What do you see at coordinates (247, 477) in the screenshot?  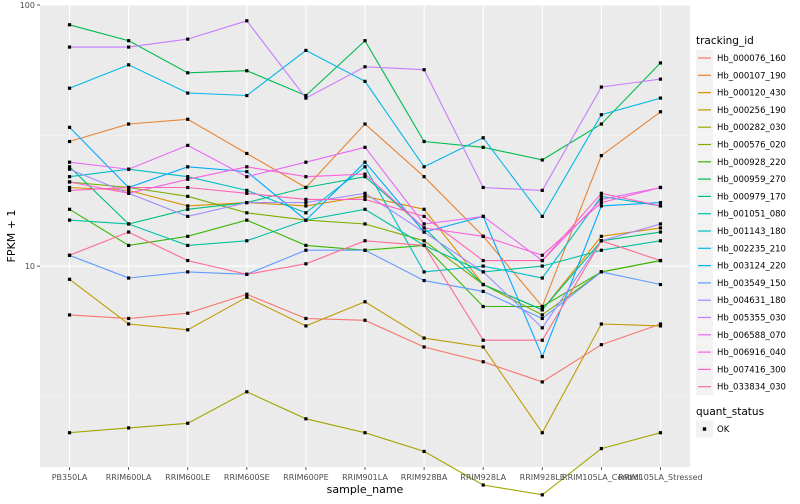 I see `x-tick-label: RRIM600SE` at bounding box center [247, 477].